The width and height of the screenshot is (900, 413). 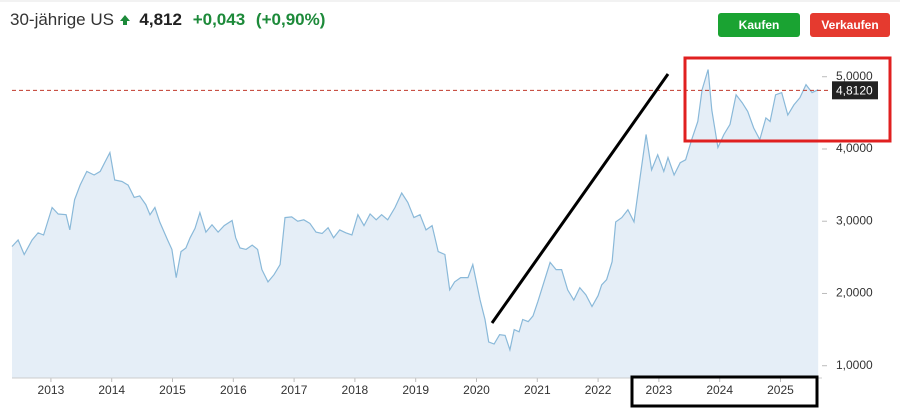 I want to click on x-tick-label: 2025, so click(x=780, y=390).